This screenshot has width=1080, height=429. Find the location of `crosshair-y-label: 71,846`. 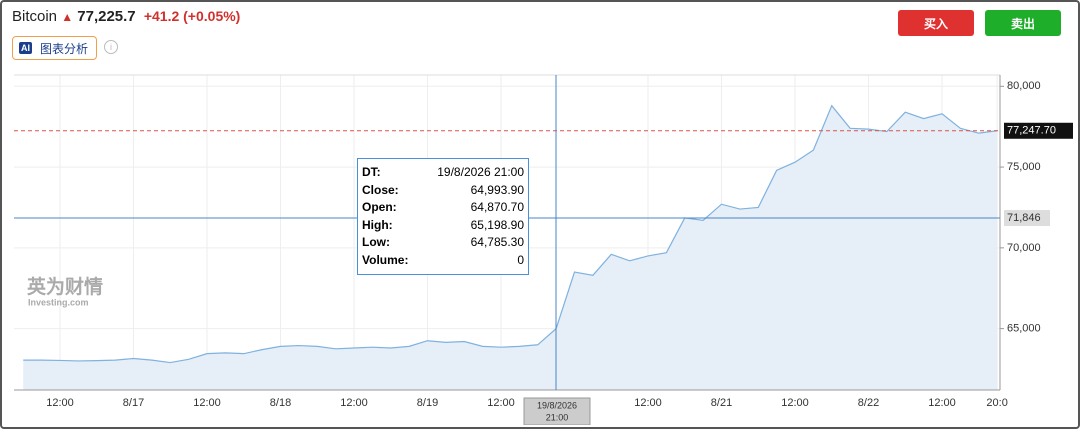

crosshair-y-label: 71,846 is located at coordinates (1024, 218).